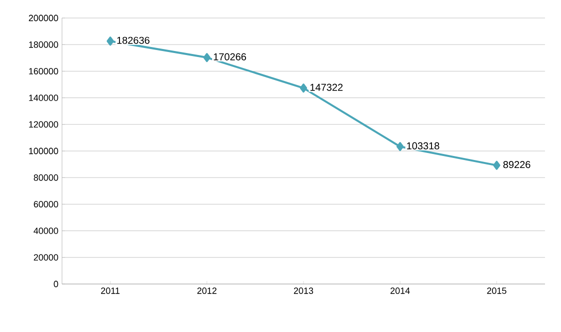  What do you see at coordinates (43, 124) in the screenshot?
I see `y-tick-label: 120000` at bounding box center [43, 124].